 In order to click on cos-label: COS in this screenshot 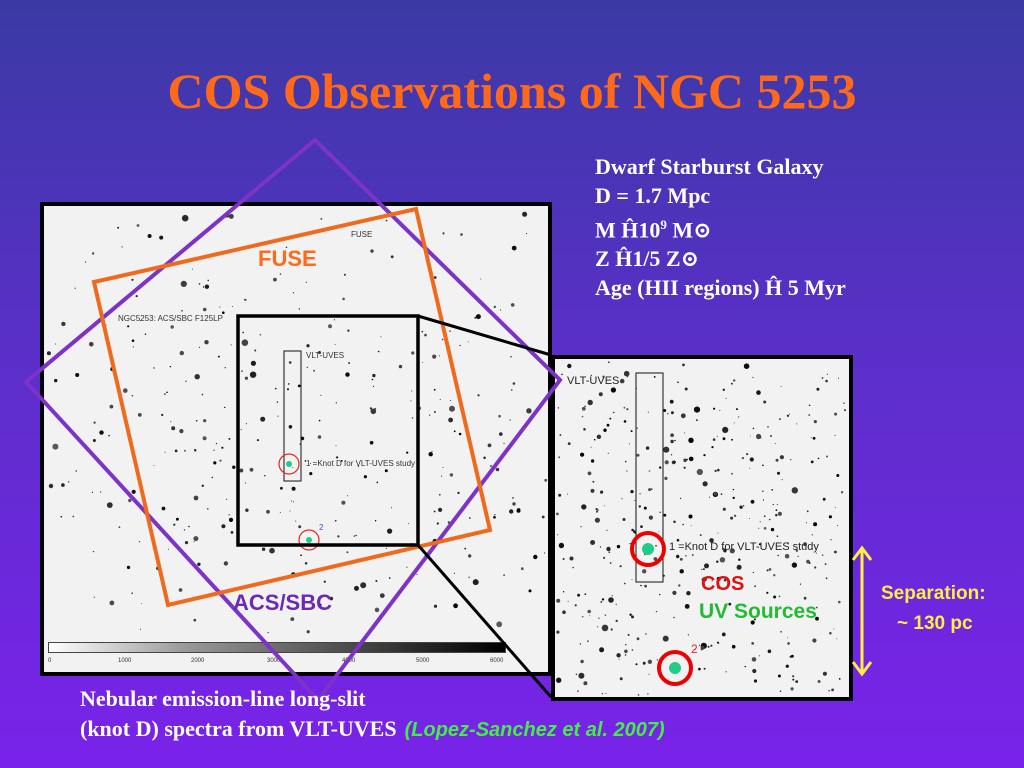, I will do `click(723, 584)`.